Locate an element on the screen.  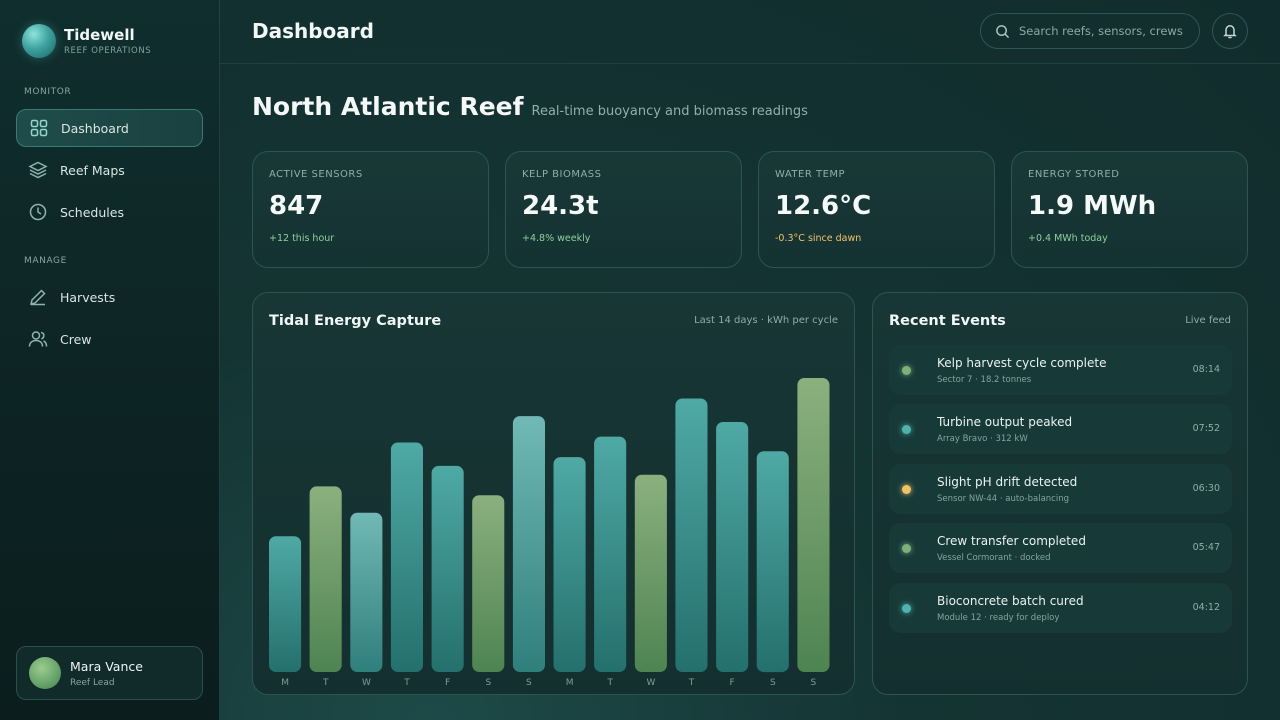
stat-delta: +4.8% weekly is located at coordinates (556, 238).